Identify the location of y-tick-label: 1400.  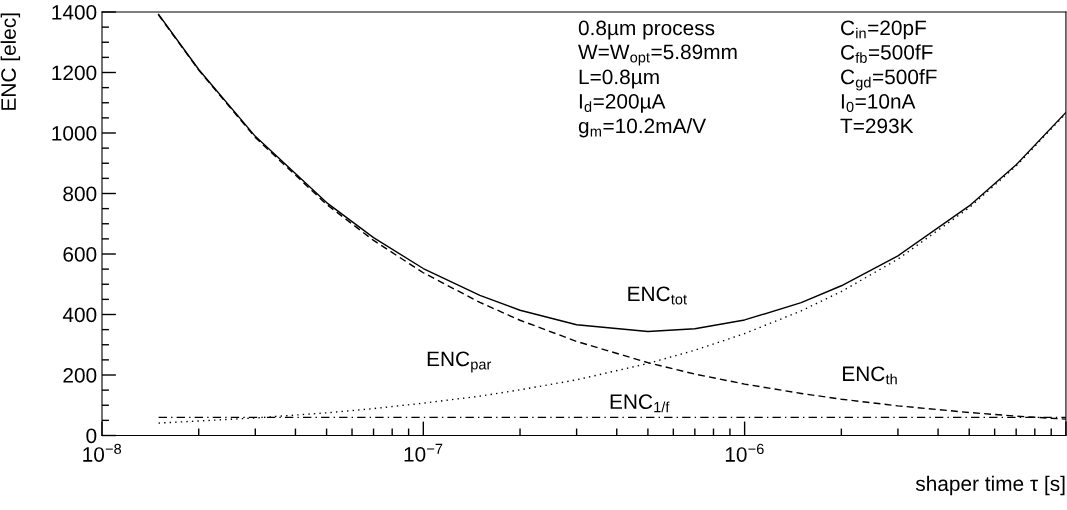
(74, 12).